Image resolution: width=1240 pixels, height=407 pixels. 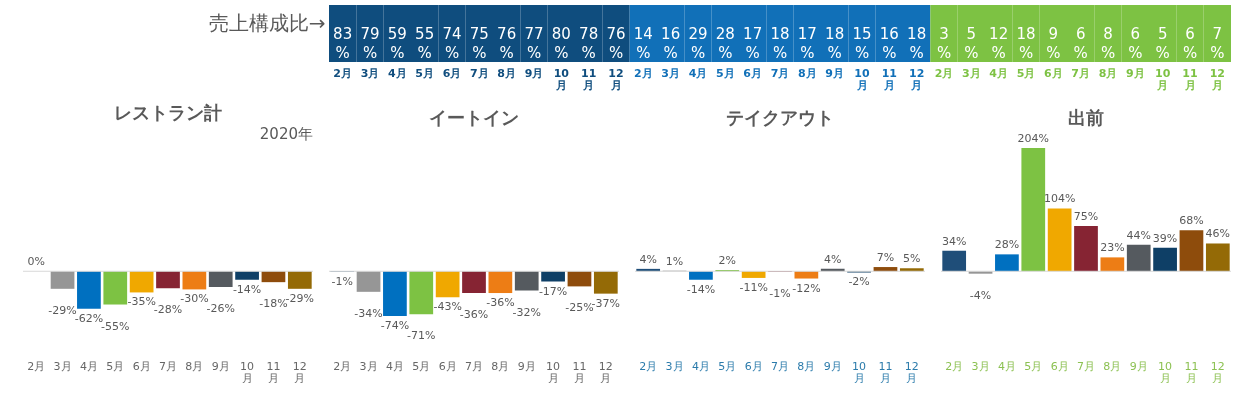 What do you see at coordinates (589, 43) in the screenshot?
I see `data-label: 78%` at bounding box center [589, 43].